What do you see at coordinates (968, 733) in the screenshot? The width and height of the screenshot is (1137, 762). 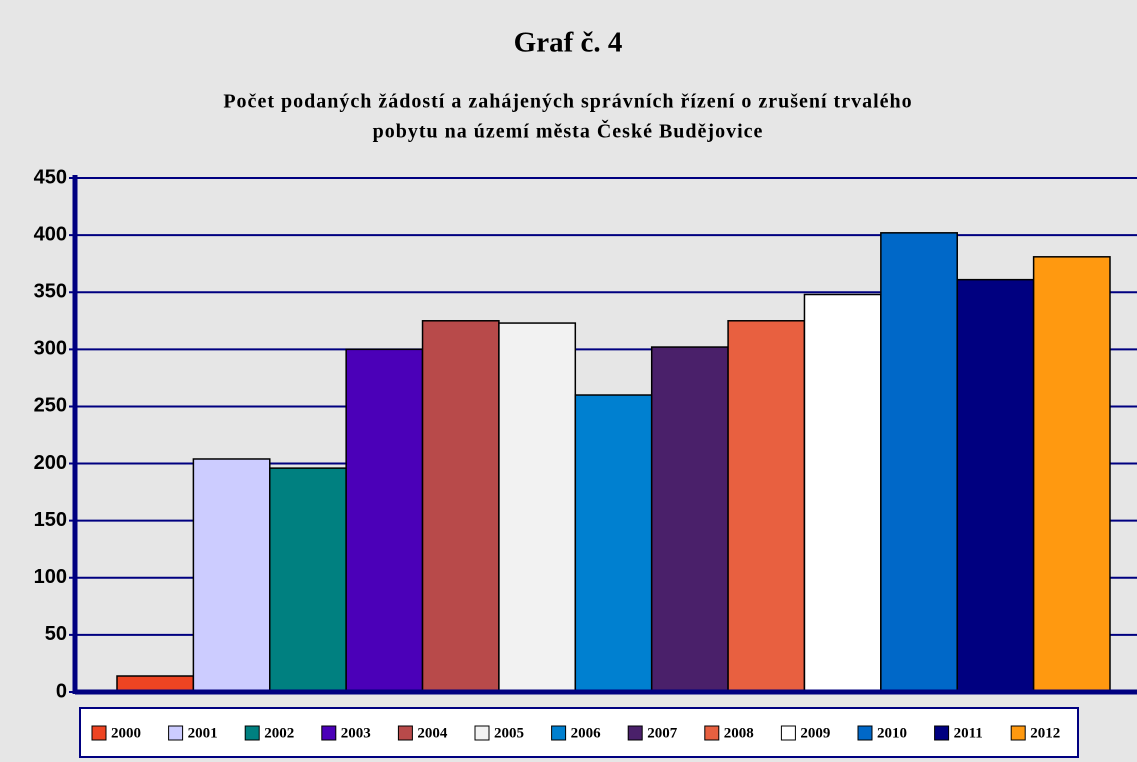 I see `legend-label: 2011` at bounding box center [968, 733].